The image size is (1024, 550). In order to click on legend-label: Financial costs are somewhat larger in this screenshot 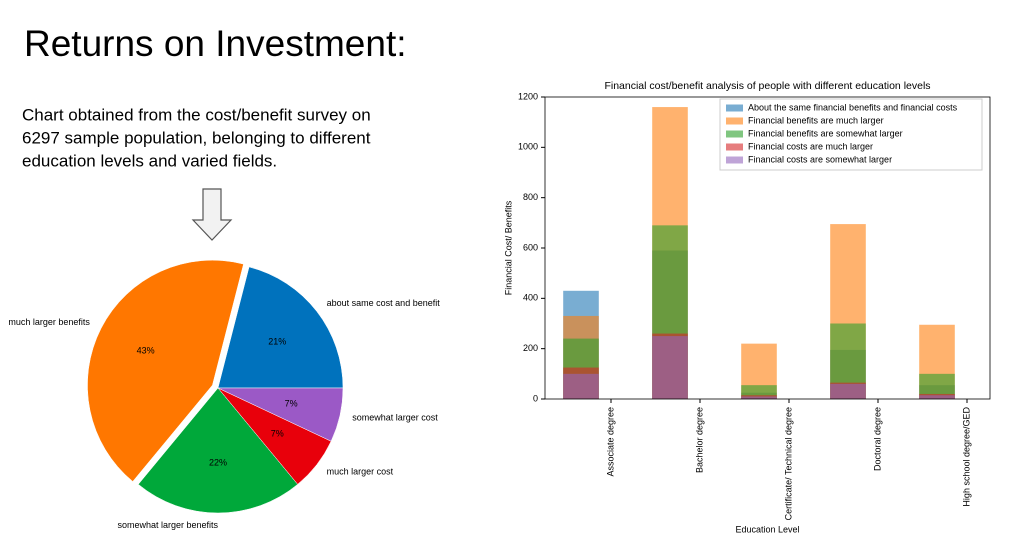, I will do `click(820, 159)`.